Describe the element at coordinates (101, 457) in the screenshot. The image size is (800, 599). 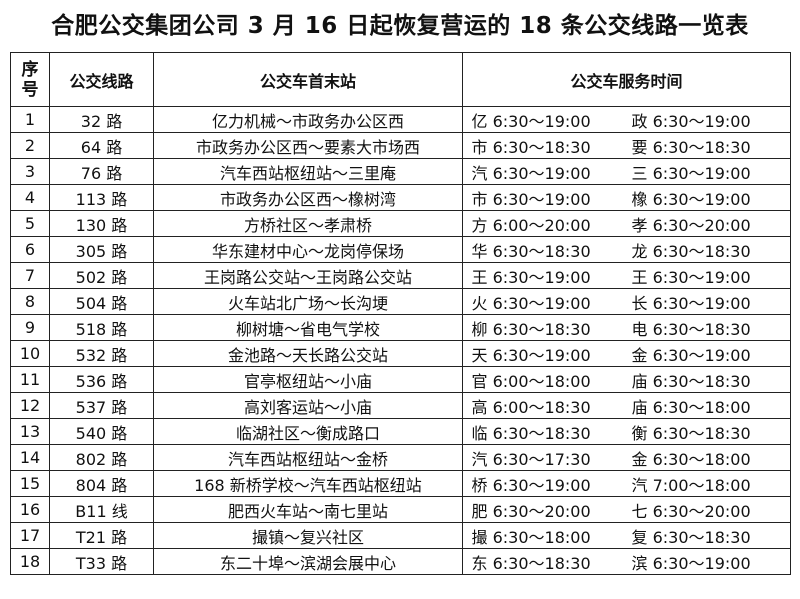
I see `cell-route: 802 路` at that location.